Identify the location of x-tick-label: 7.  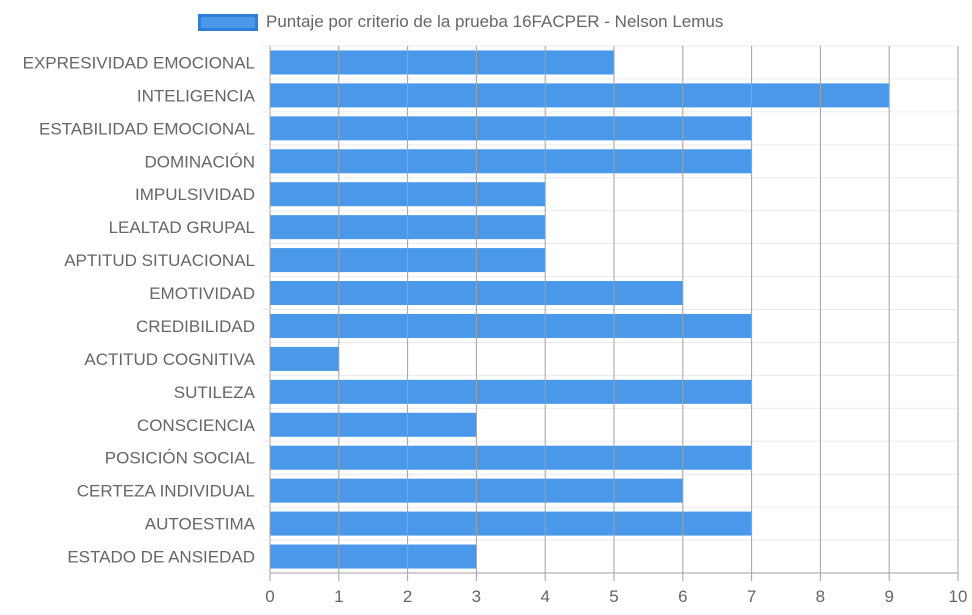
(751, 596).